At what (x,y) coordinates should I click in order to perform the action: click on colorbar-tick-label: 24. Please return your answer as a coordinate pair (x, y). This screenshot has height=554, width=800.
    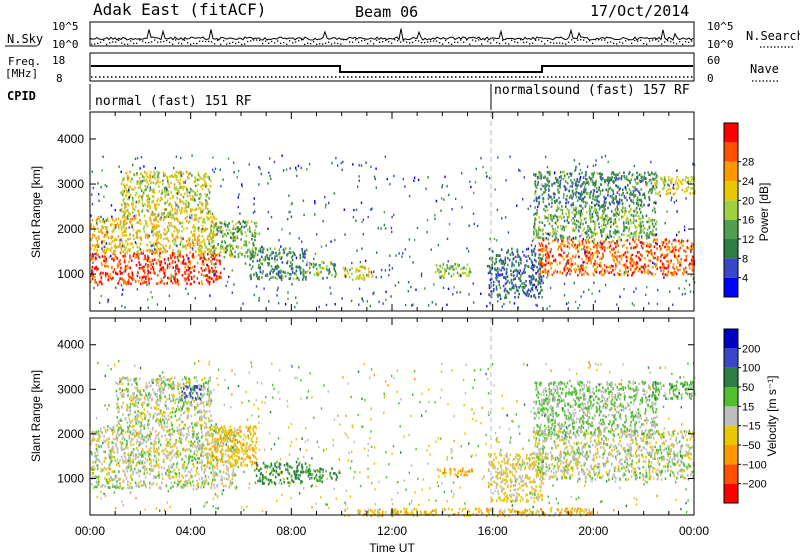
    Looking at the image, I should click on (748, 182).